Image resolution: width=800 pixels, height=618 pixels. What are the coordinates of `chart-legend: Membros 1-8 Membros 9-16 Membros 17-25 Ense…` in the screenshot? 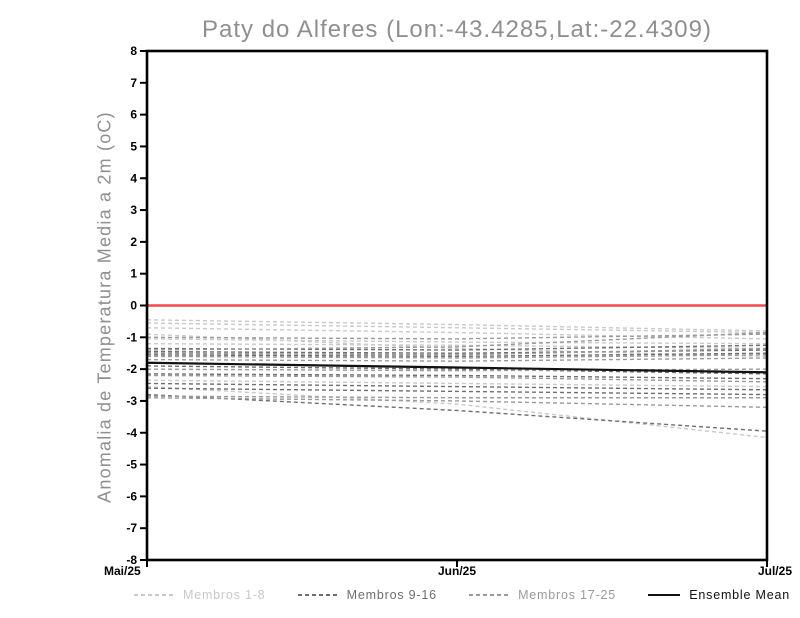 It's located at (462, 595).